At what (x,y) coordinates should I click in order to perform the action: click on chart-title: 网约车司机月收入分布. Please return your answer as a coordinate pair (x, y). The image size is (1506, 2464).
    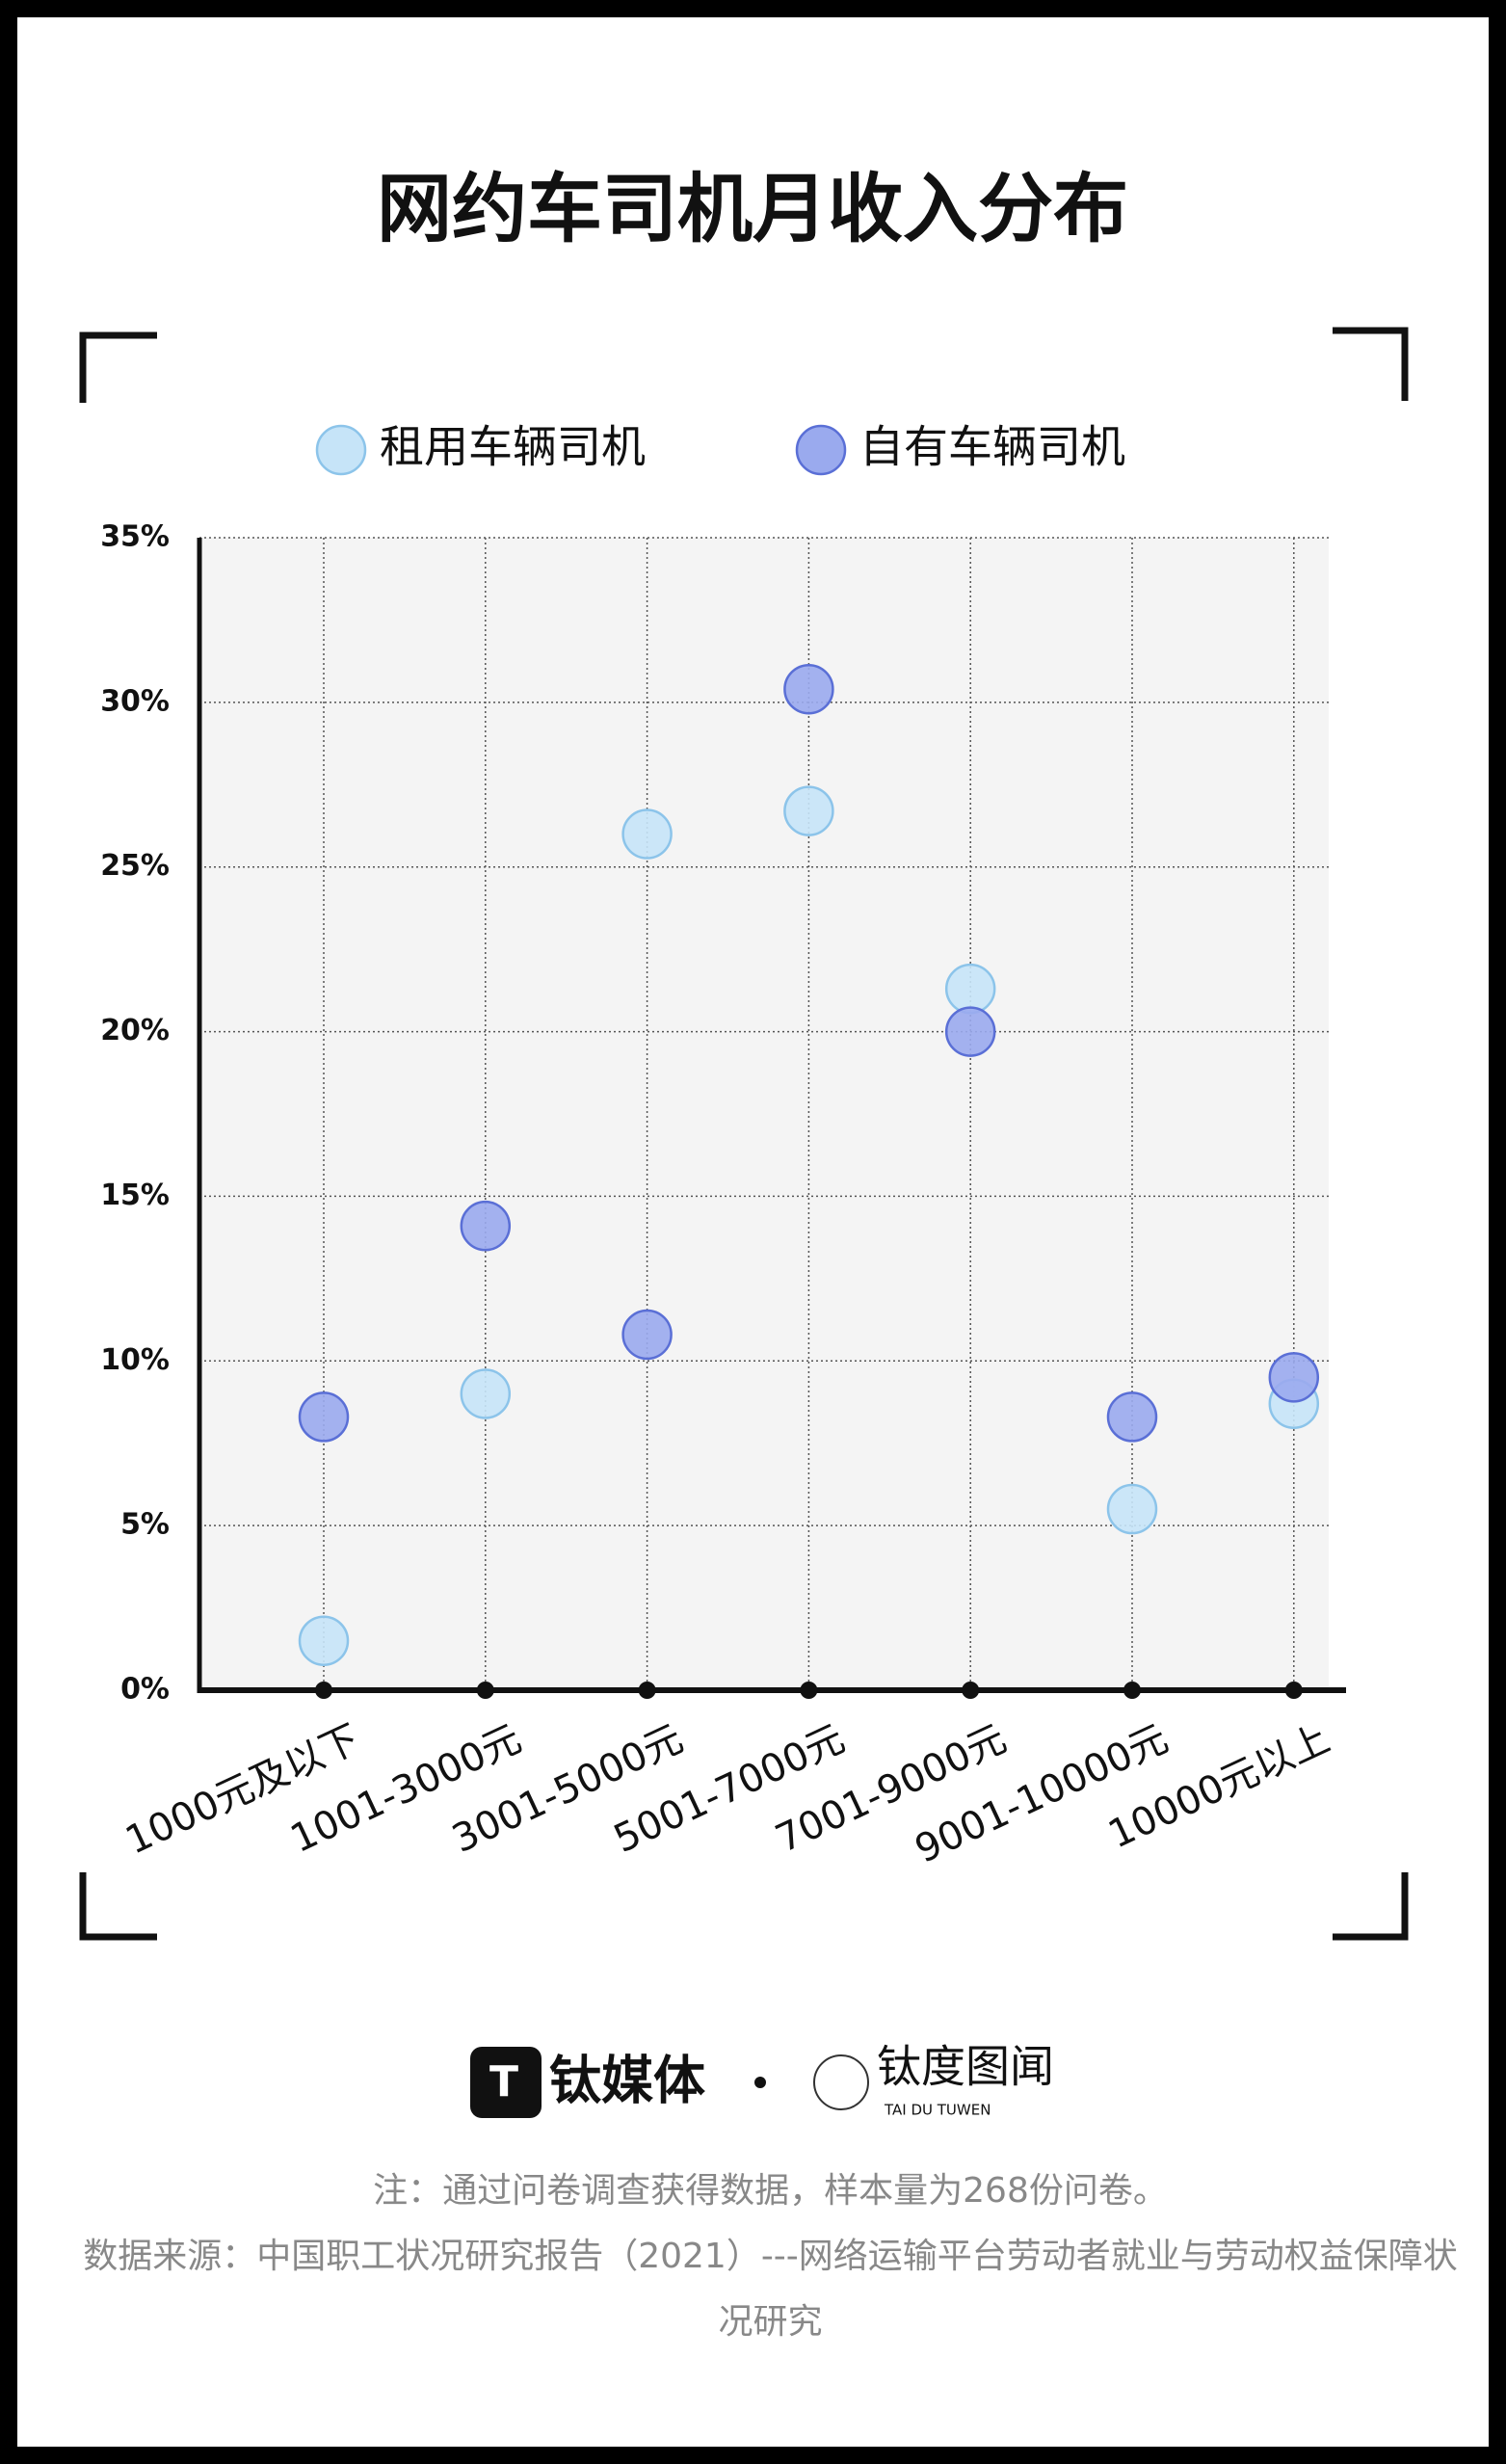
    Looking at the image, I should click on (752, 209).